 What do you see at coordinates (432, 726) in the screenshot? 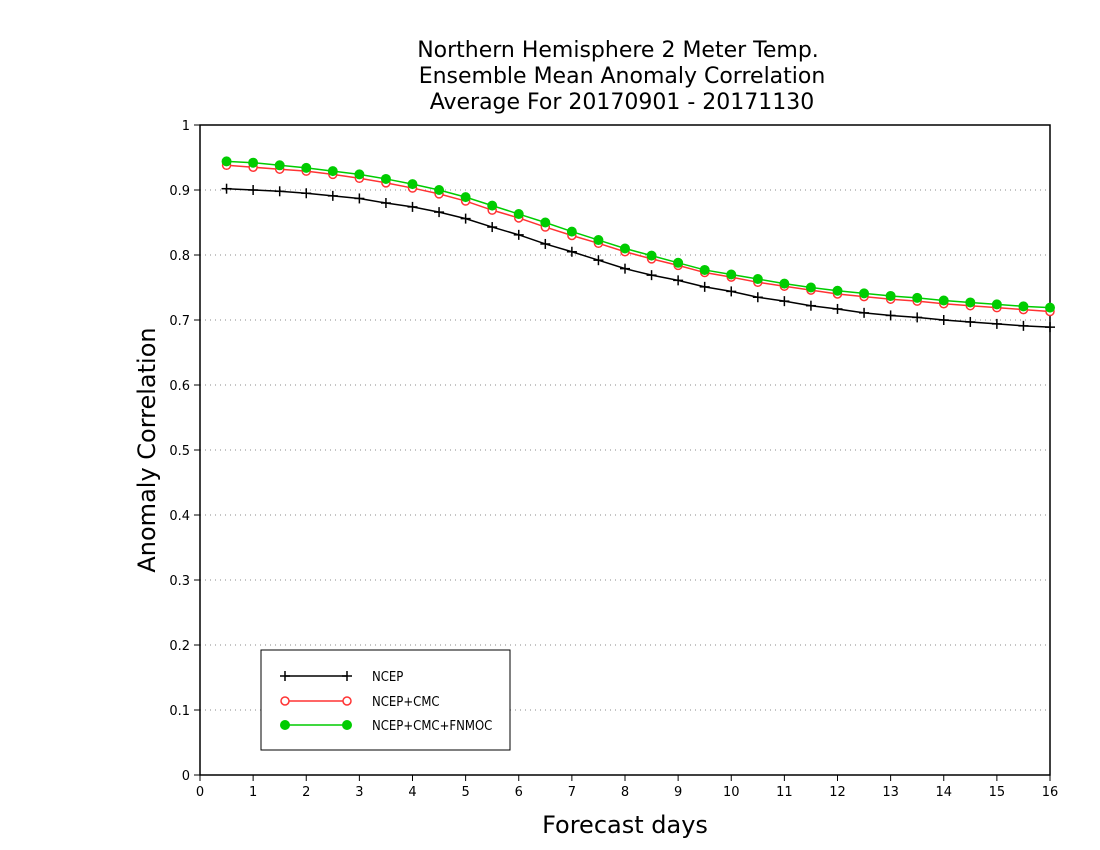
I see `legend-label: NCEP+CMC+FNMOC` at bounding box center [432, 726].